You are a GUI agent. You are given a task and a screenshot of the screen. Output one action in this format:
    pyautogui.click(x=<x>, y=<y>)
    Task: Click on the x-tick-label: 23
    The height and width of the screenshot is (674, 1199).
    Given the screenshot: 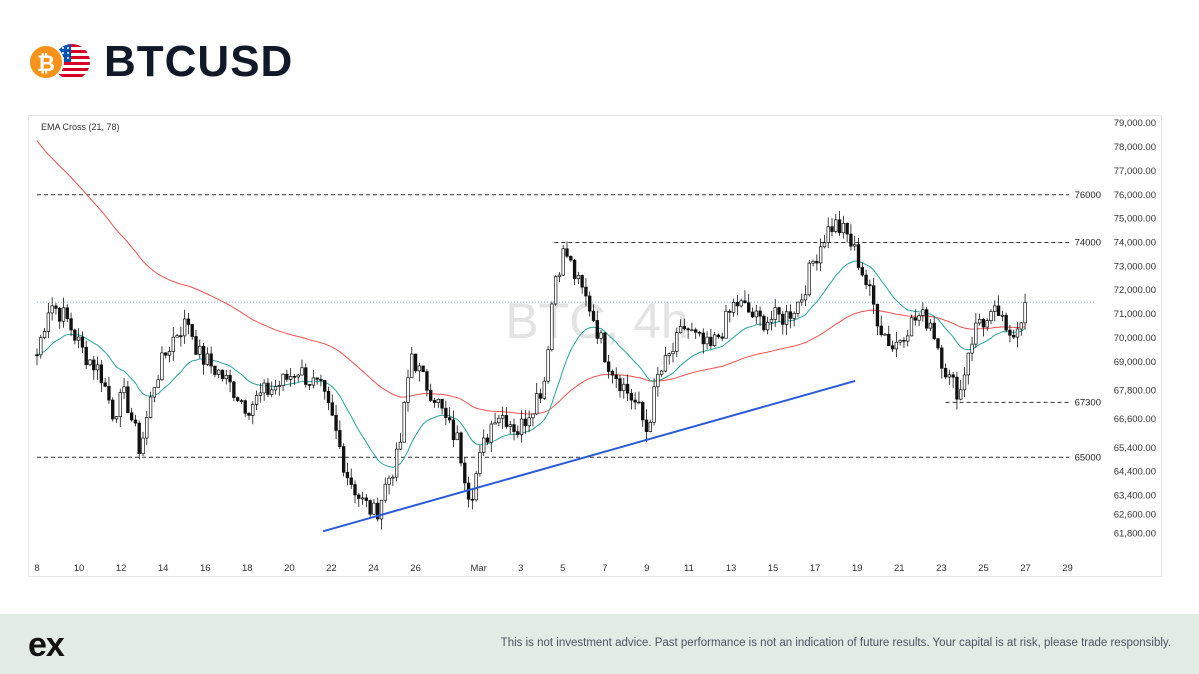 What is the action you would take?
    pyautogui.click(x=941, y=568)
    